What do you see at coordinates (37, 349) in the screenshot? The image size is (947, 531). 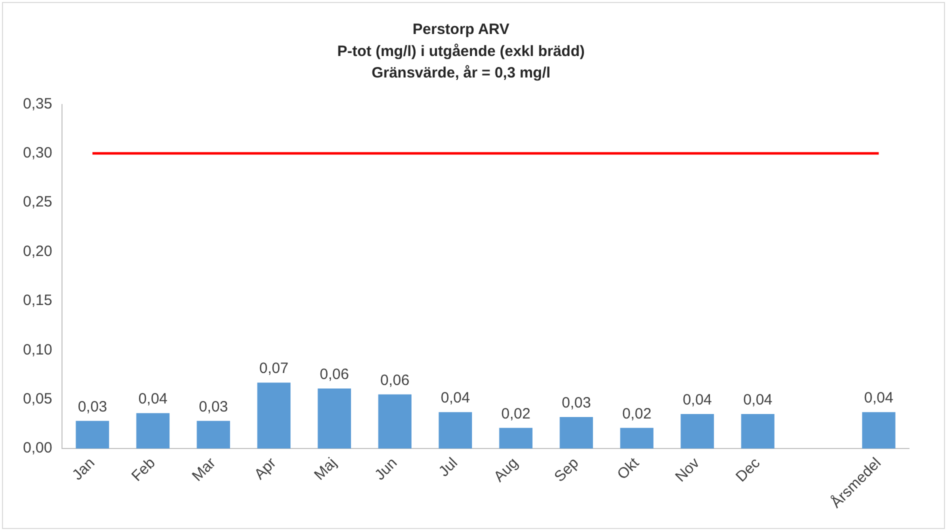 I see `y-tick-label: 0,10` at bounding box center [37, 349].